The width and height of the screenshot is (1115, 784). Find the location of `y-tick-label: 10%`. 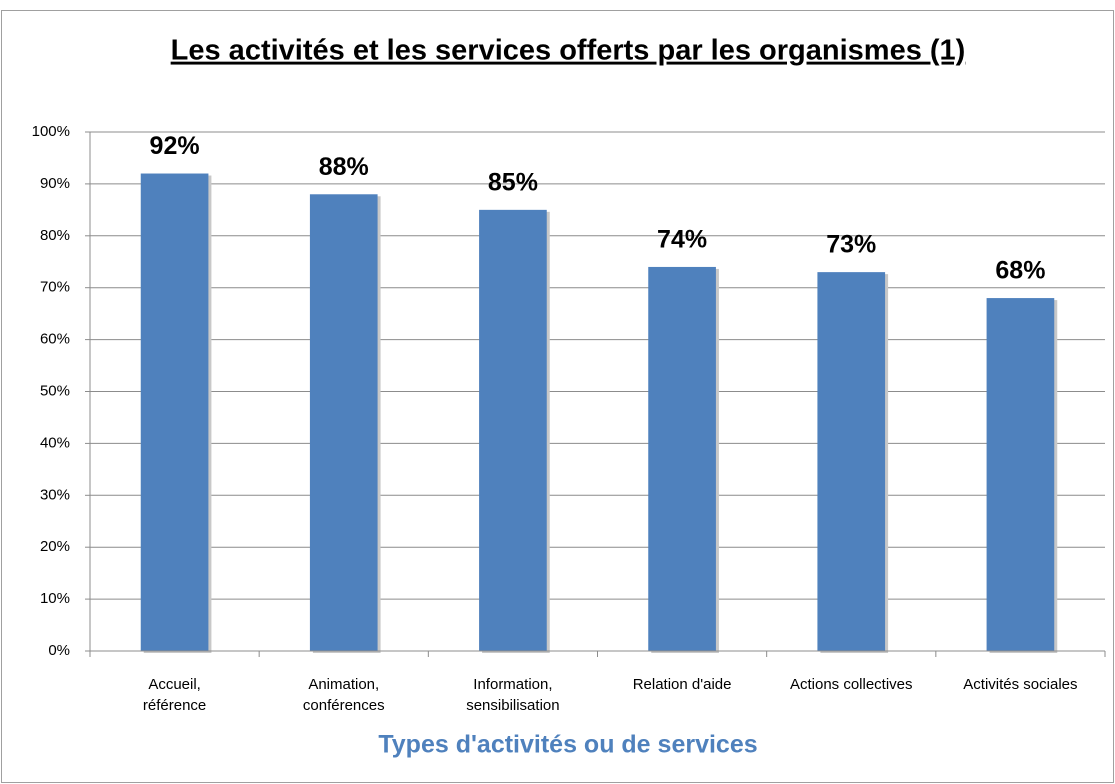

y-tick-label: 10% is located at coordinates (55, 598).